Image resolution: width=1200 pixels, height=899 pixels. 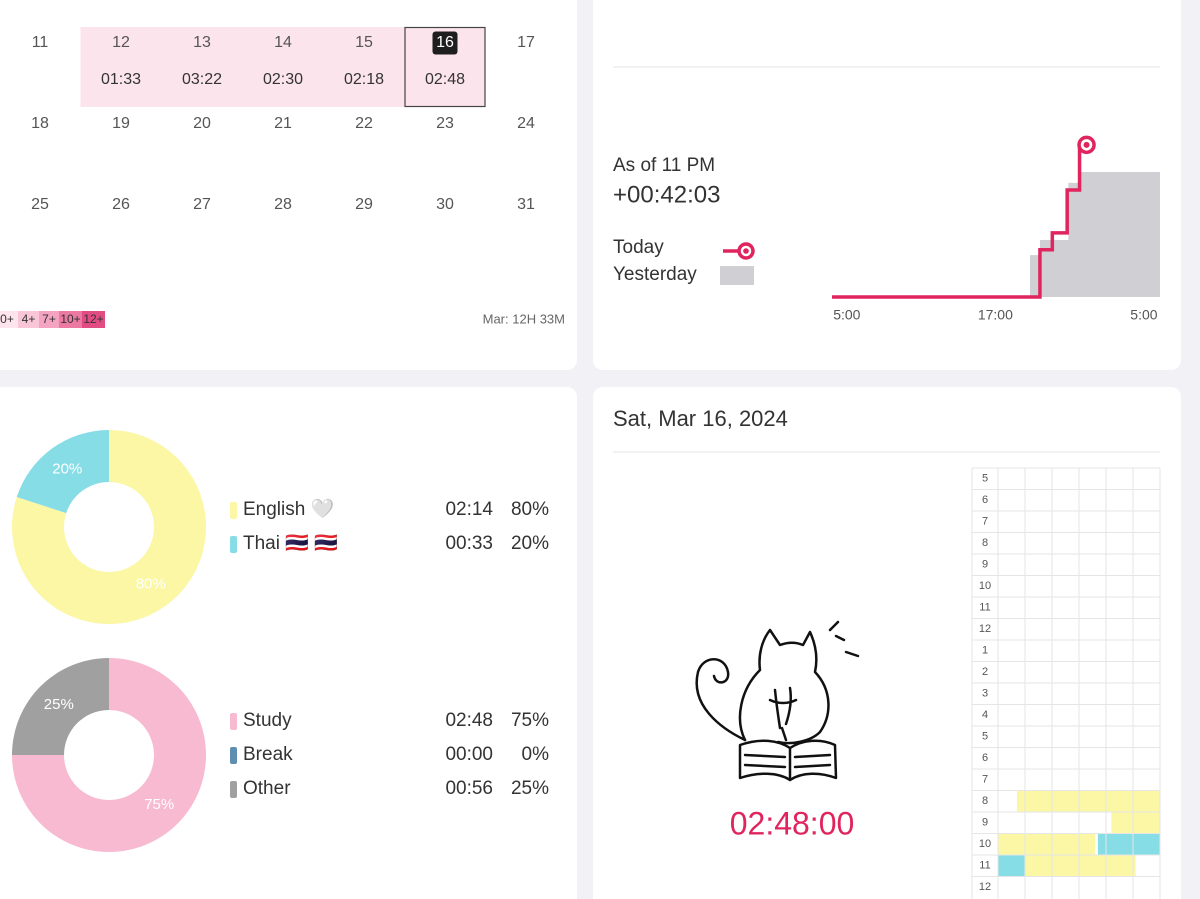 I want to click on day-number: 31, so click(x=526, y=204).